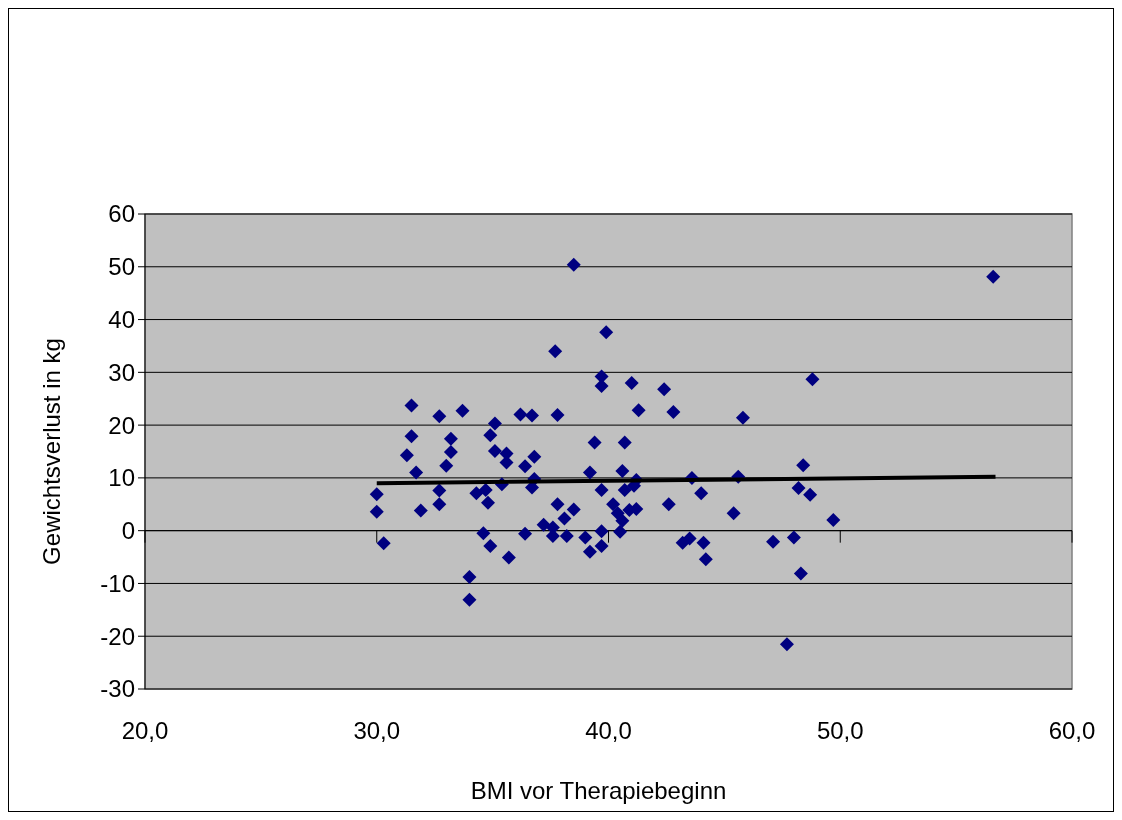 The image size is (1122, 820). I want to click on y-tick-label: 20, so click(121, 425).